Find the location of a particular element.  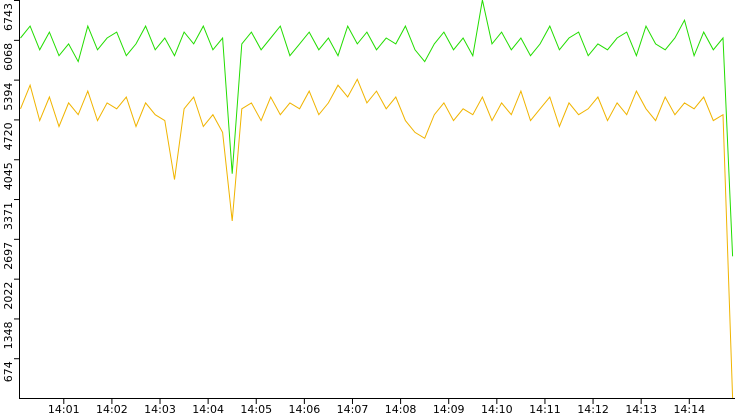

x-tick-label: 14:06 is located at coordinates (305, 409).